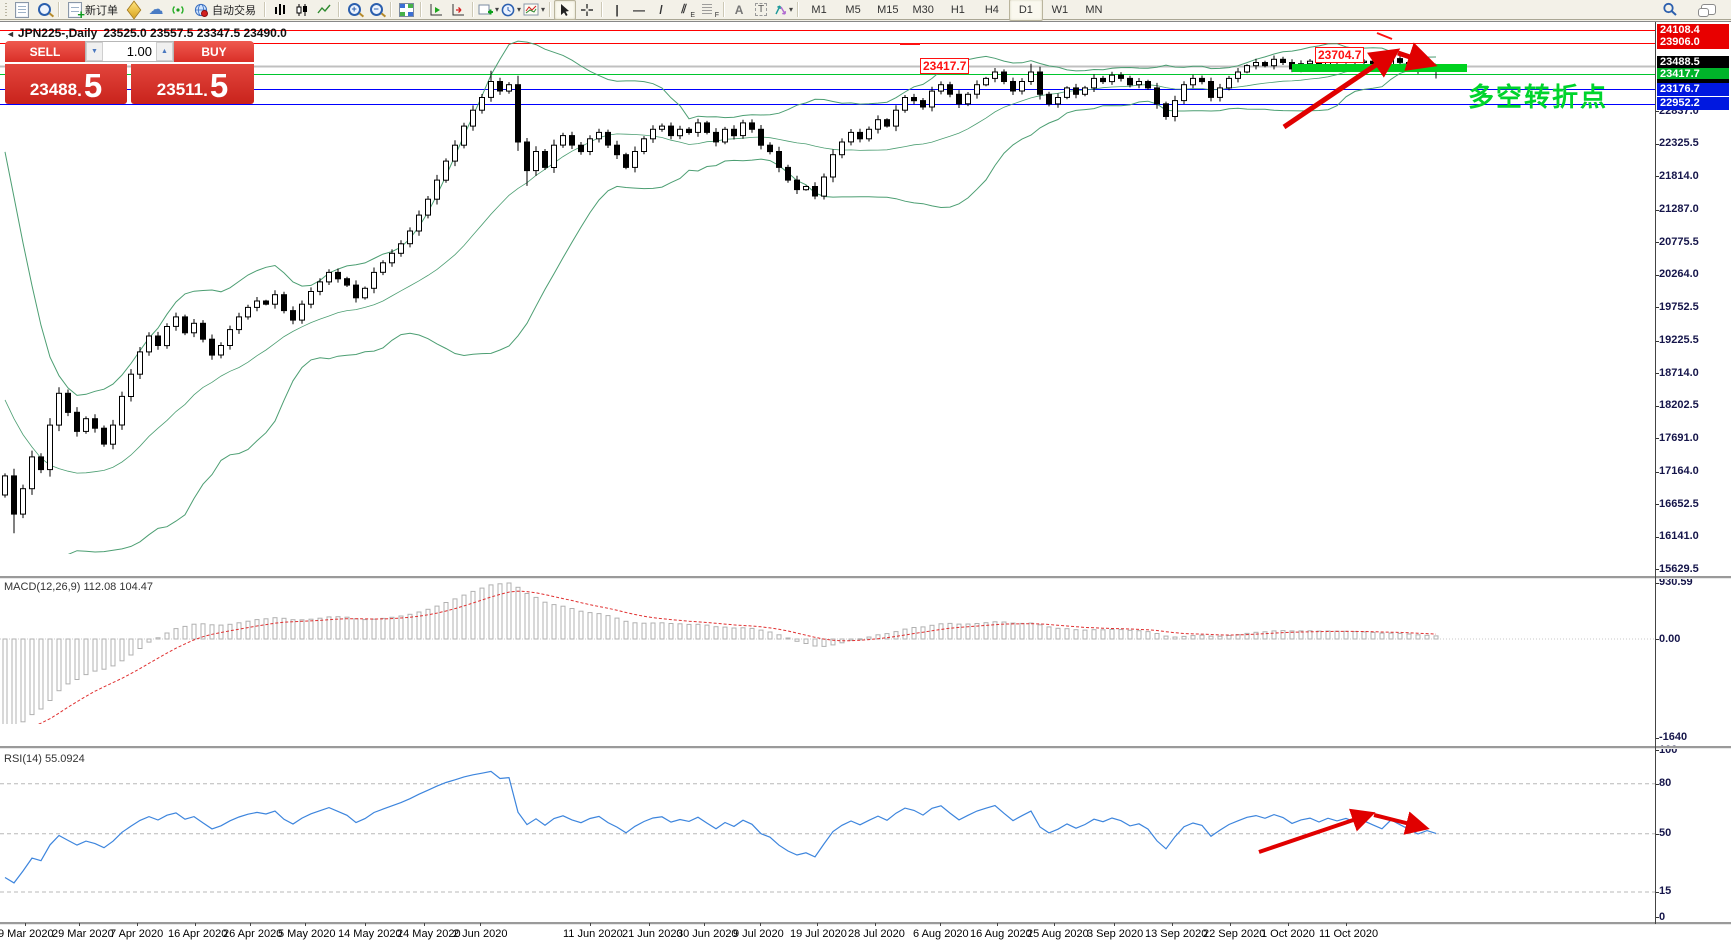 The width and height of the screenshot is (1731, 941). I want to click on new-chart-button, so click(22, 10).